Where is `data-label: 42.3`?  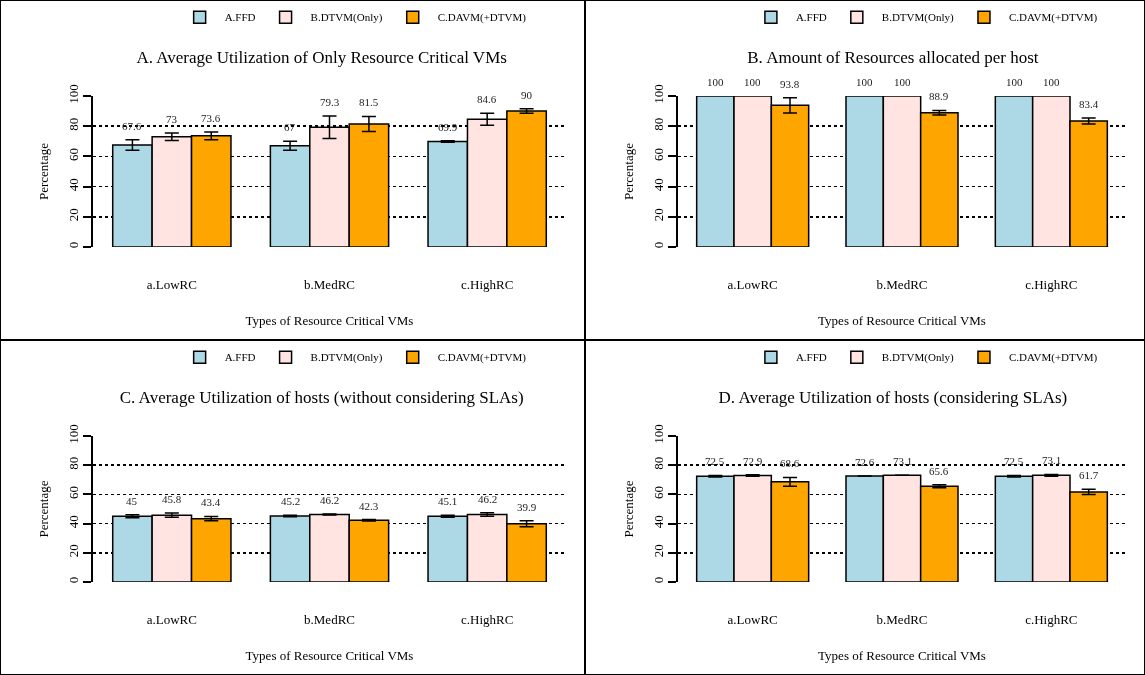
data-label: 42.3 is located at coordinates (369, 506).